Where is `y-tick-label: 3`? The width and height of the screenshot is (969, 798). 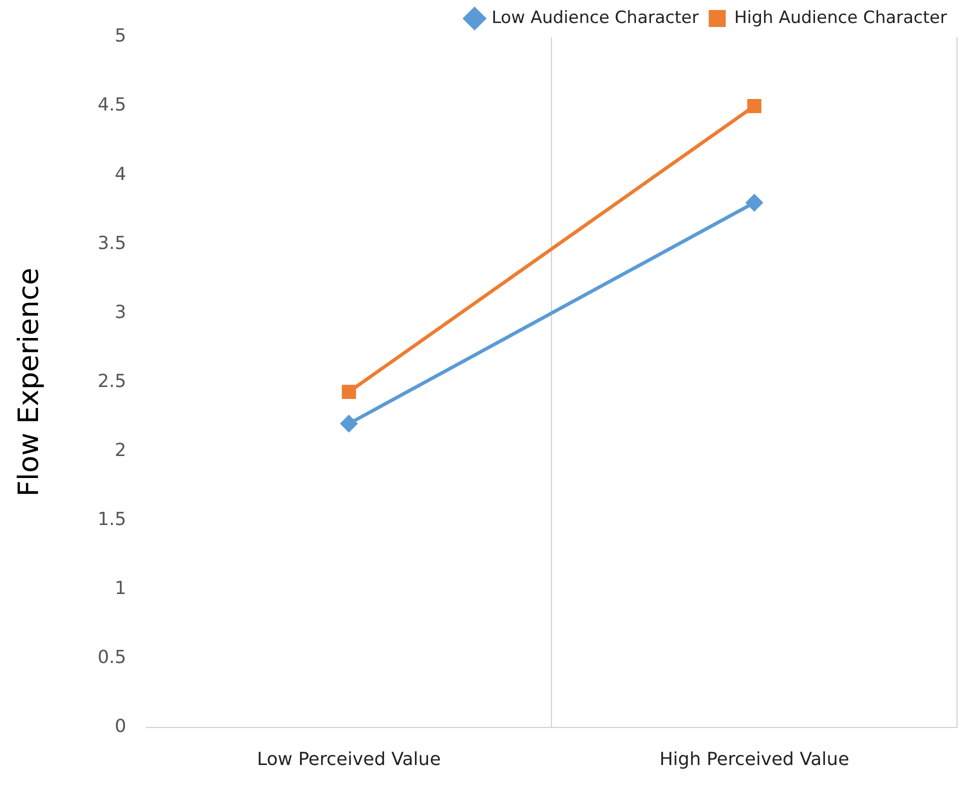
y-tick-label: 3 is located at coordinates (120, 312).